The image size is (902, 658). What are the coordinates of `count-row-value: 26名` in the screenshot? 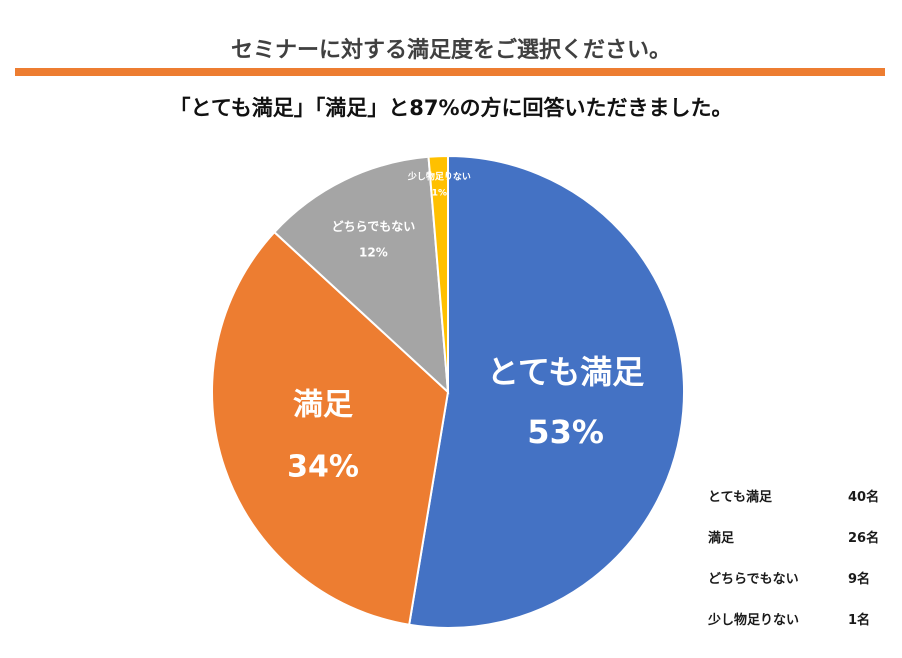 It's located at (864, 538).